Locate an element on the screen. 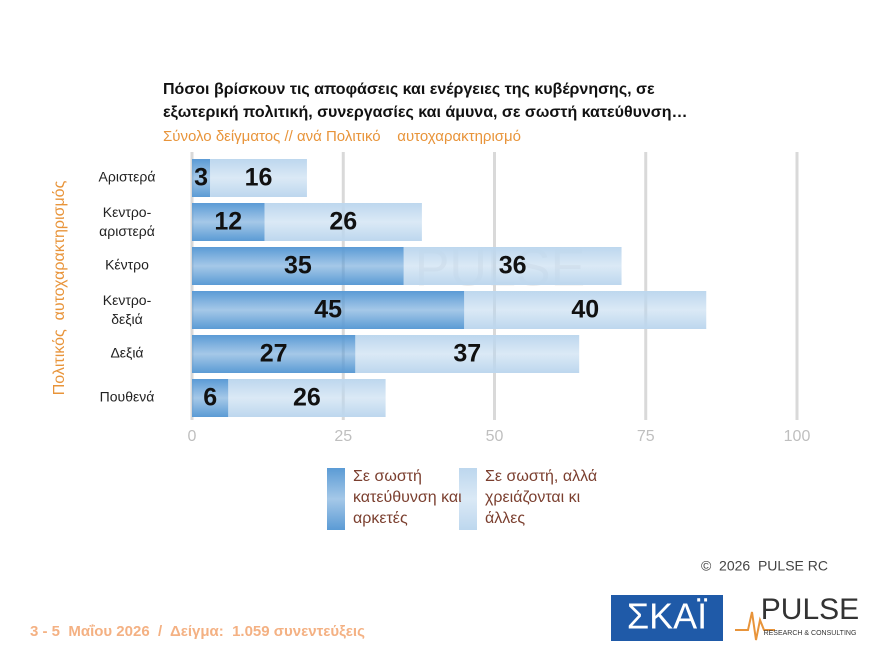  value-label: 45 is located at coordinates (328, 310).